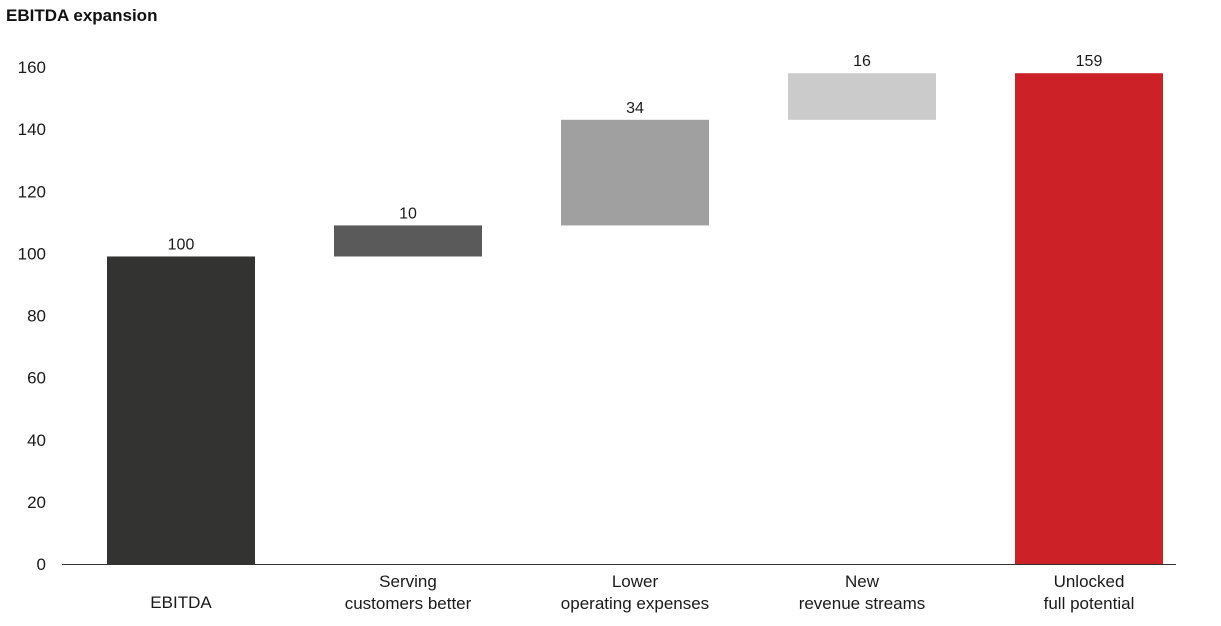 The height and width of the screenshot is (626, 1221). What do you see at coordinates (635, 603) in the screenshot?
I see `category-label: operating expenses` at bounding box center [635, 603].